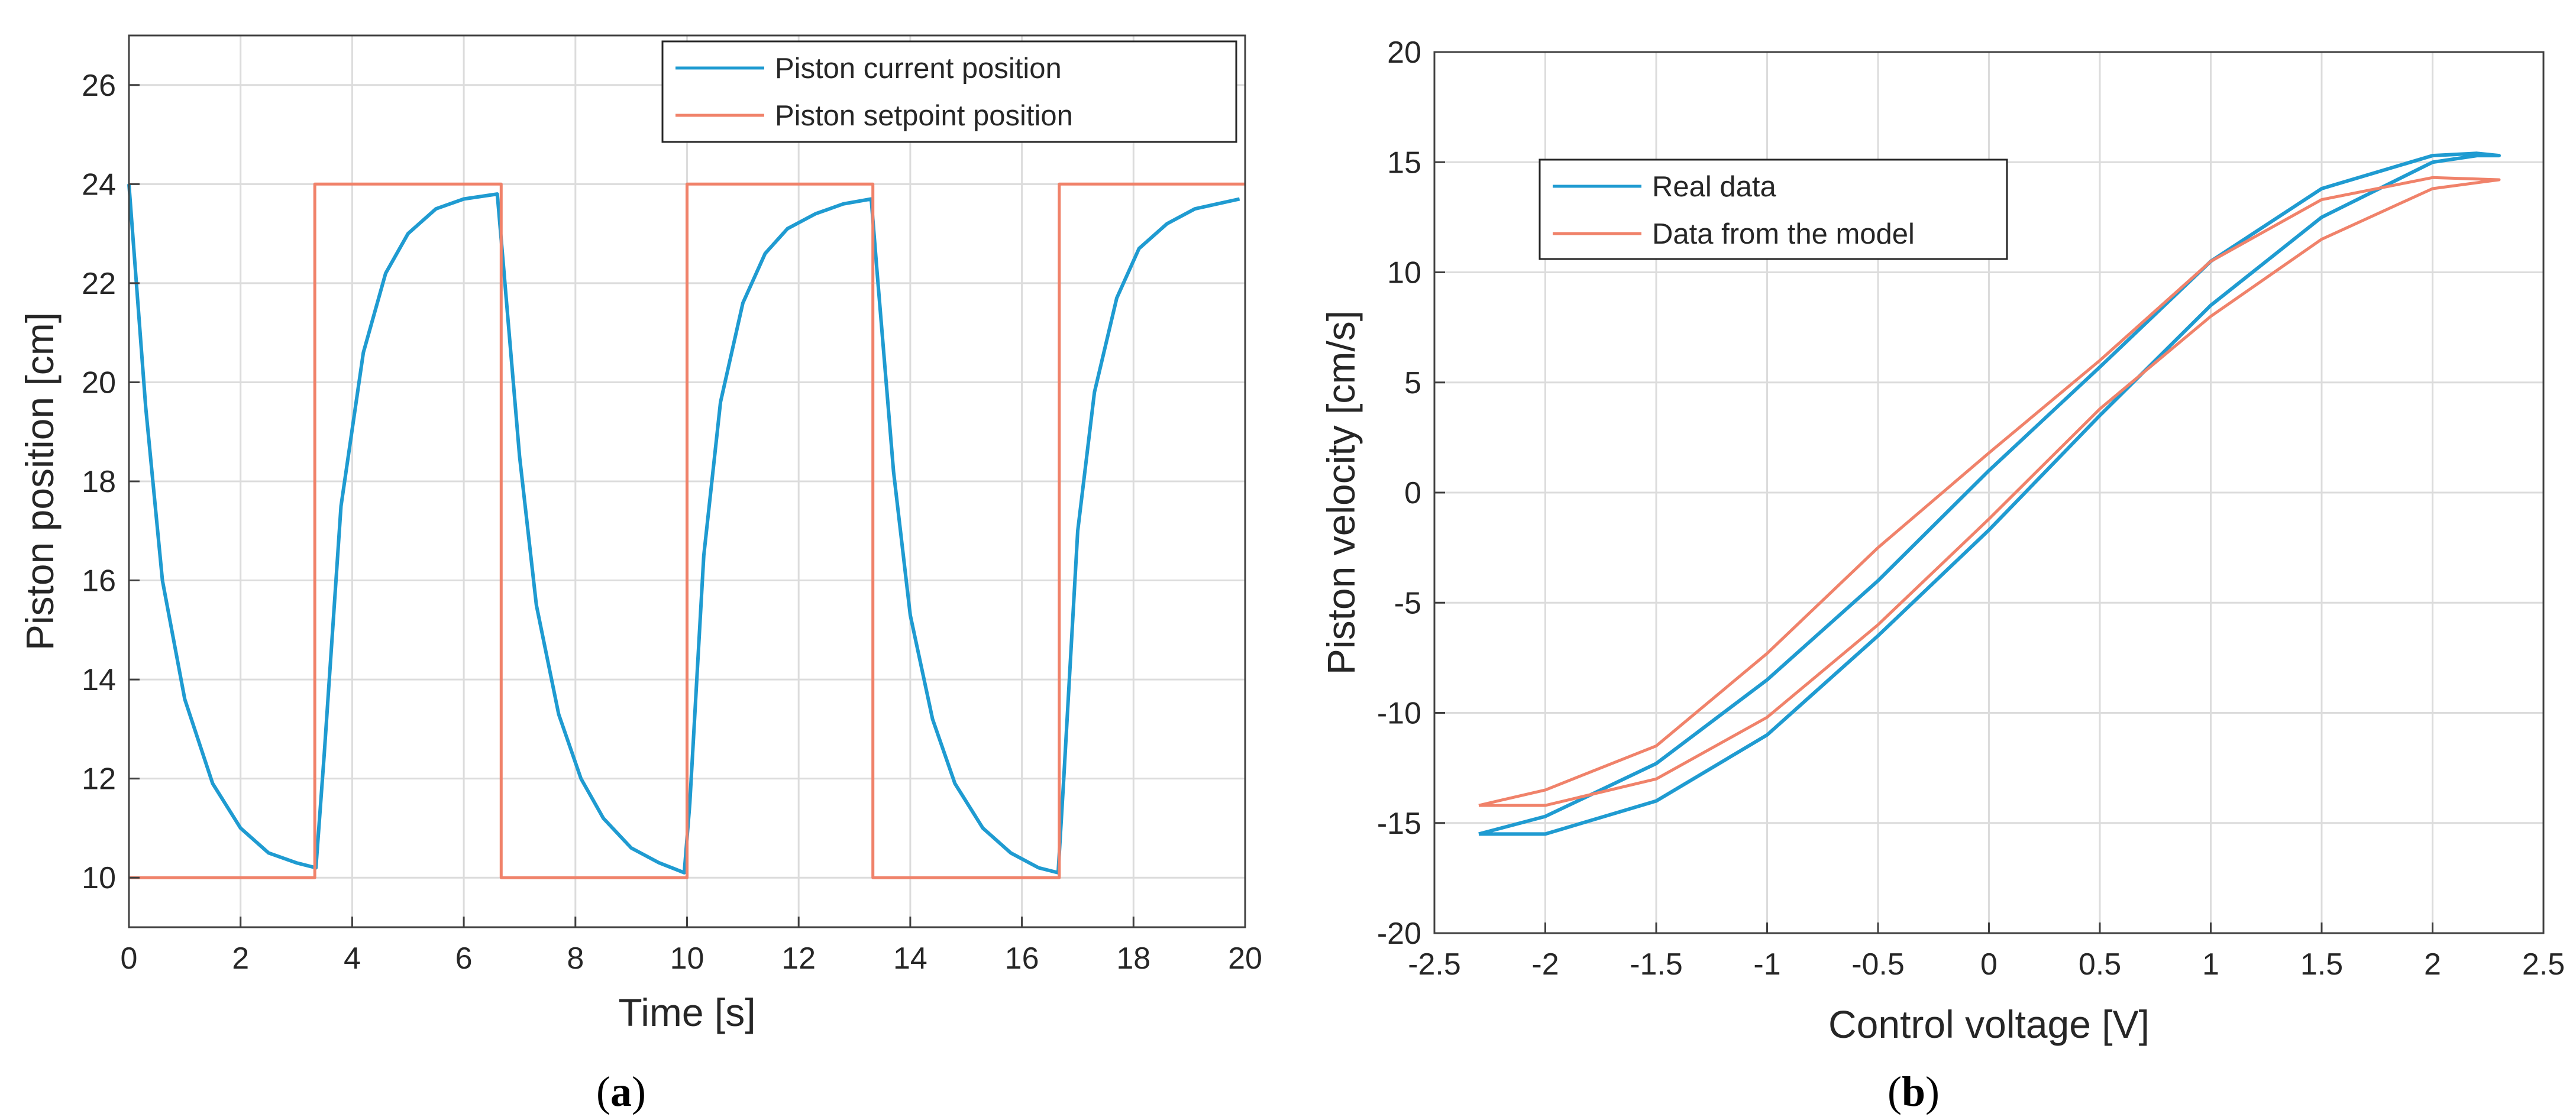 This screenshot has height=1120, width=2576. Describe the element at coordinates (99, 185) in the screenshot. I see `y-tick-label: 24` at that location.